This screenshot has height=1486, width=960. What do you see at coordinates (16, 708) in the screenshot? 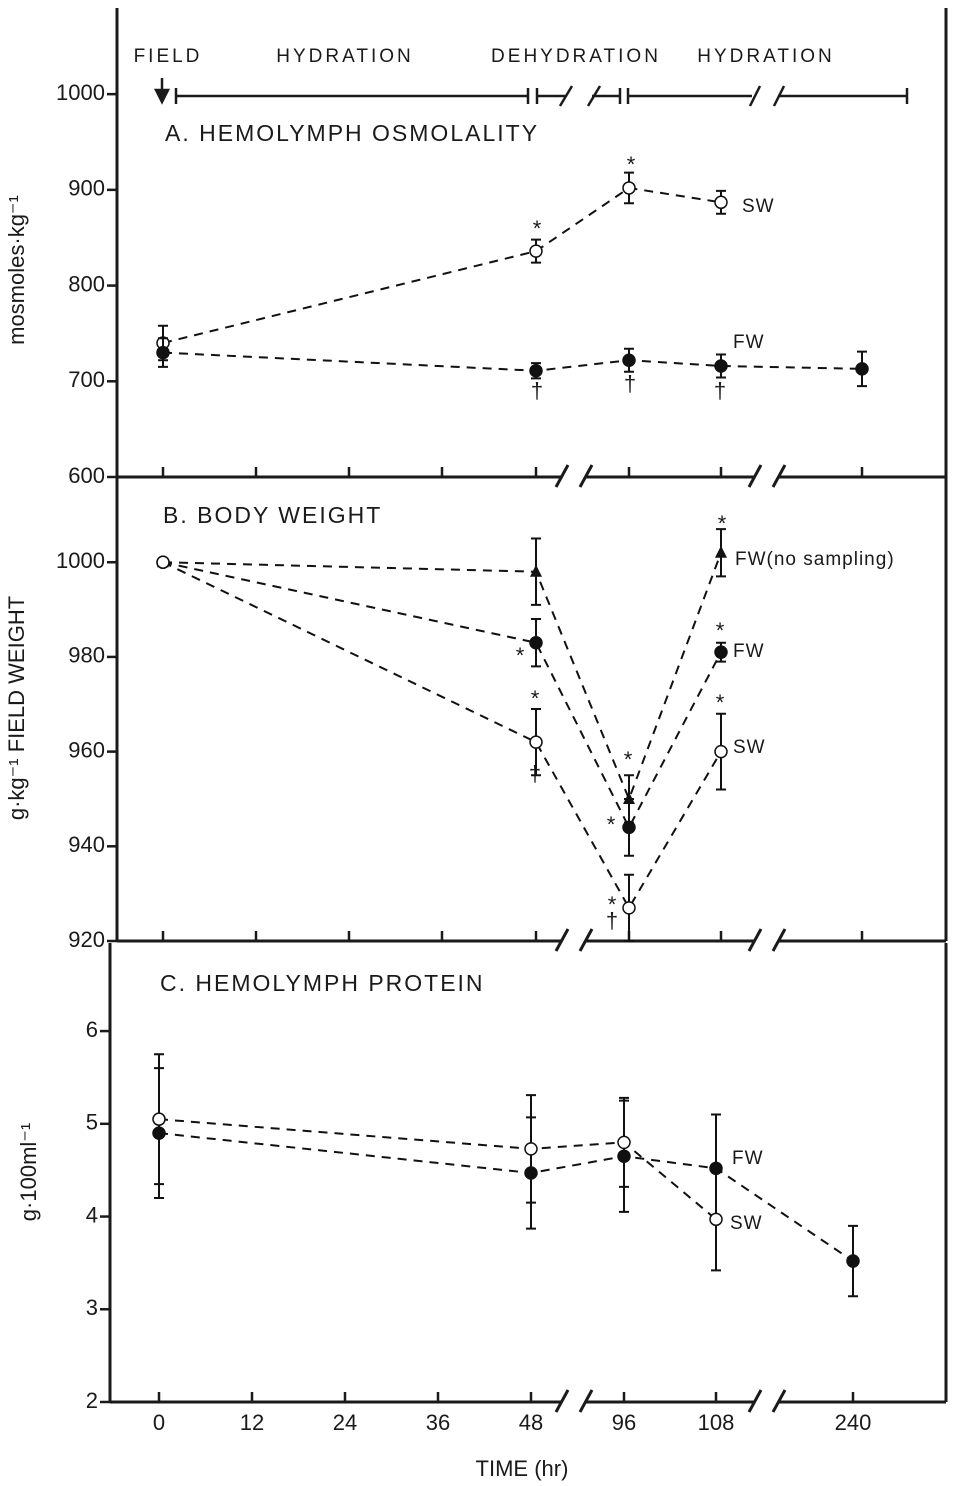
I see `y-axis-label: g·kg⁻¹ FIELD WEIGHT` at bounding box center [16, 708].